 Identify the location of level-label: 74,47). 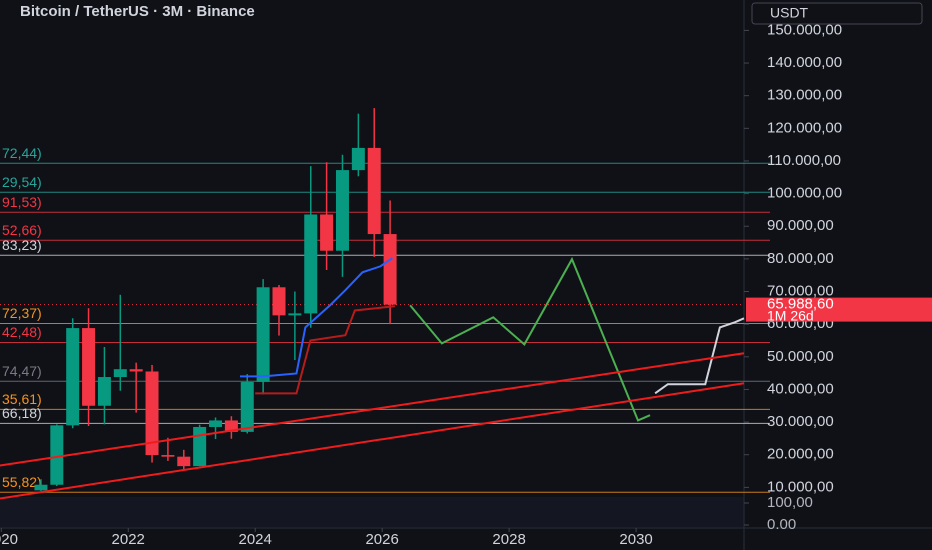
(22, 371).